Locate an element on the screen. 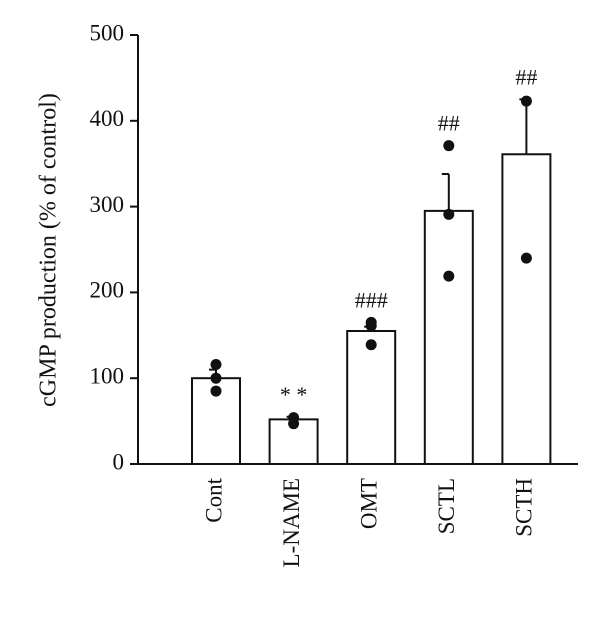 This screenshot has height=629, width=600. y-tick-label: 400 is located at coordinates (107, 118).